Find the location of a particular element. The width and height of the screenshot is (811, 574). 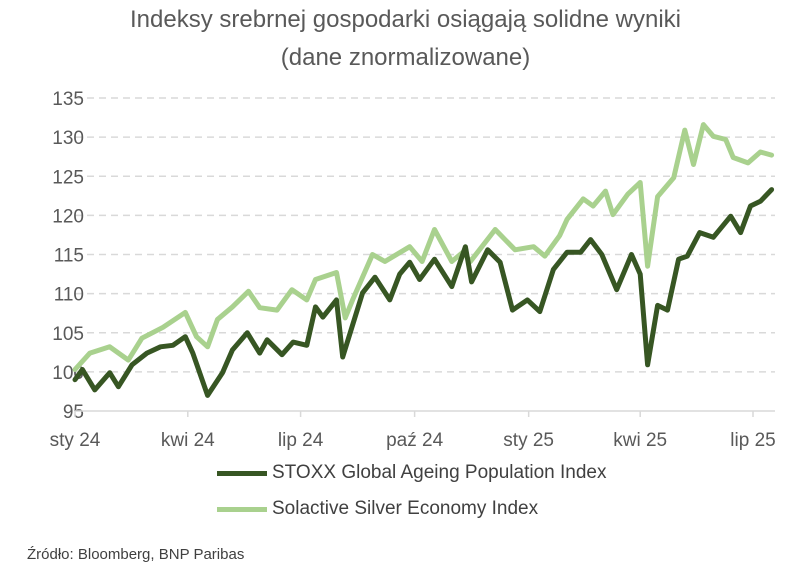

source-note: Źródło: Bloomberg, BNP Paribas is located at coordinates (136, 554).